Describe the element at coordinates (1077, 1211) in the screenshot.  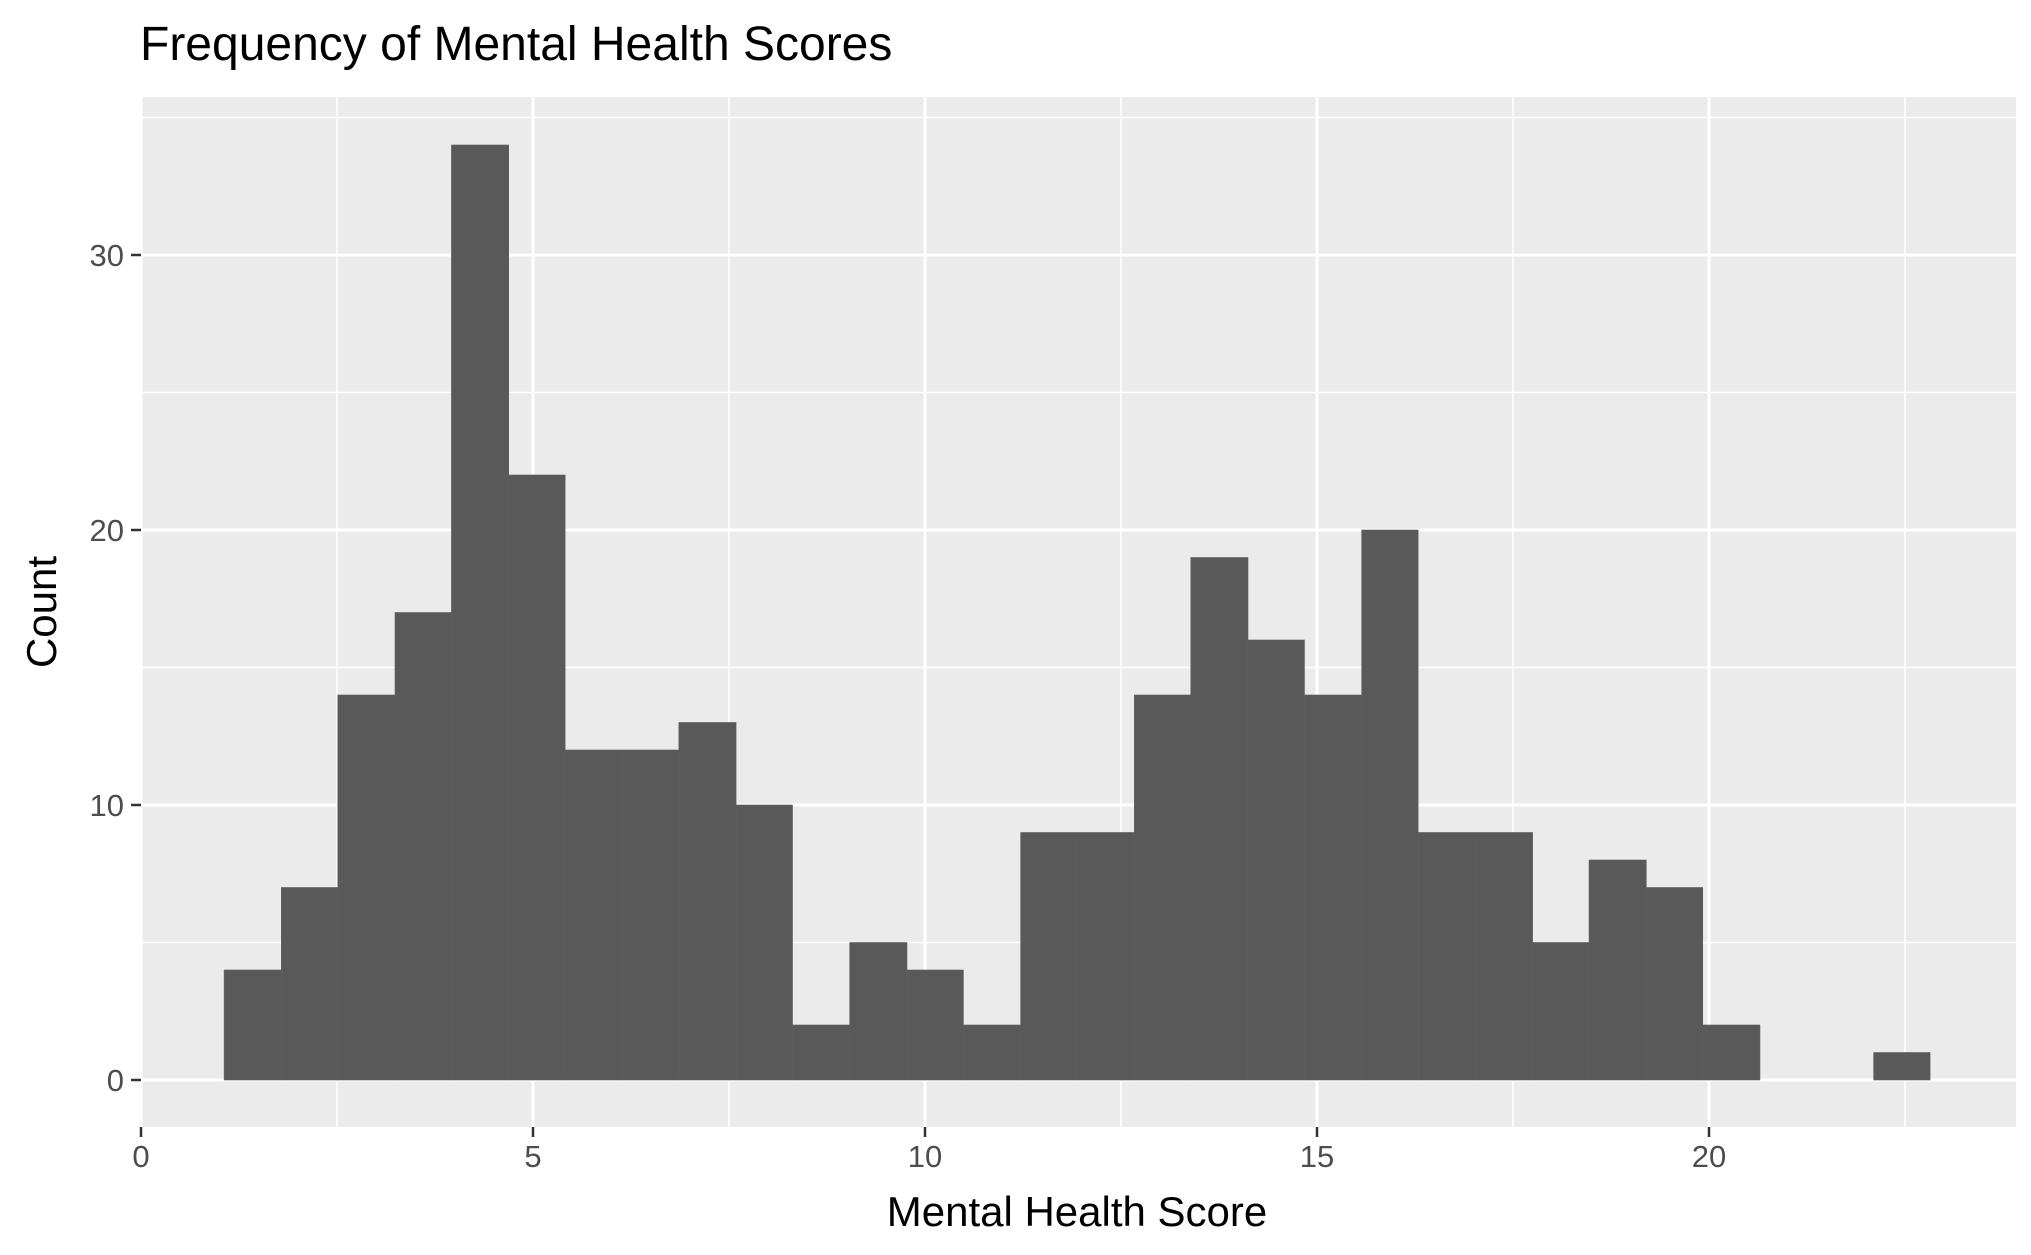
I see `x-axis-title: Mental Health Score` at that location.